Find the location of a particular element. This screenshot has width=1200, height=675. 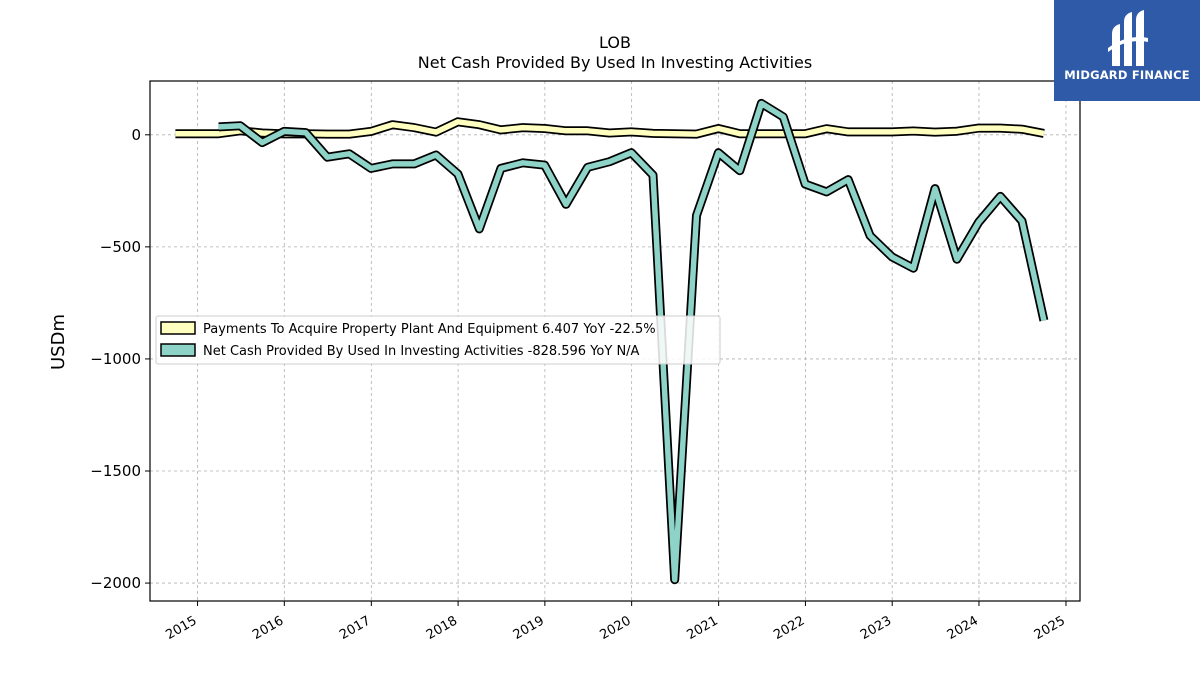

x-tick-label: 2021 is located at coordinates (702, 628).